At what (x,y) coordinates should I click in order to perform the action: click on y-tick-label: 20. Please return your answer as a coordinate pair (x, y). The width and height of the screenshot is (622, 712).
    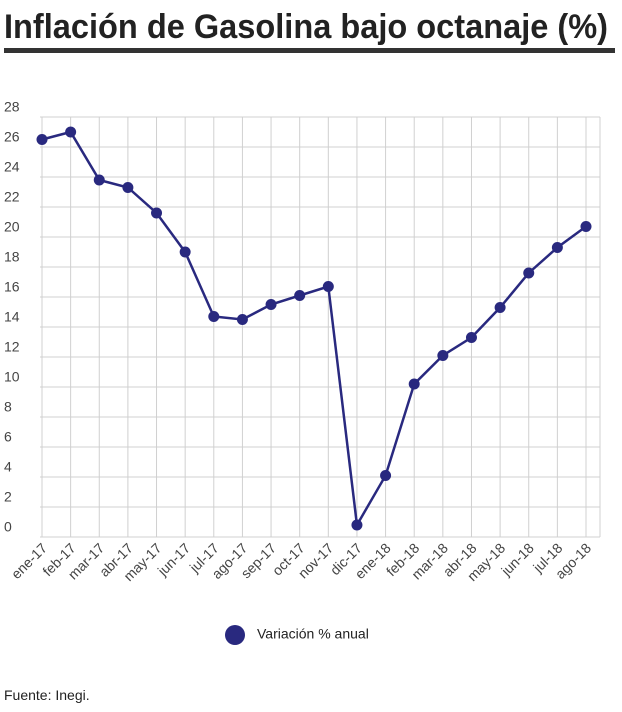
    Looking at the image, I should click on (12, 227).